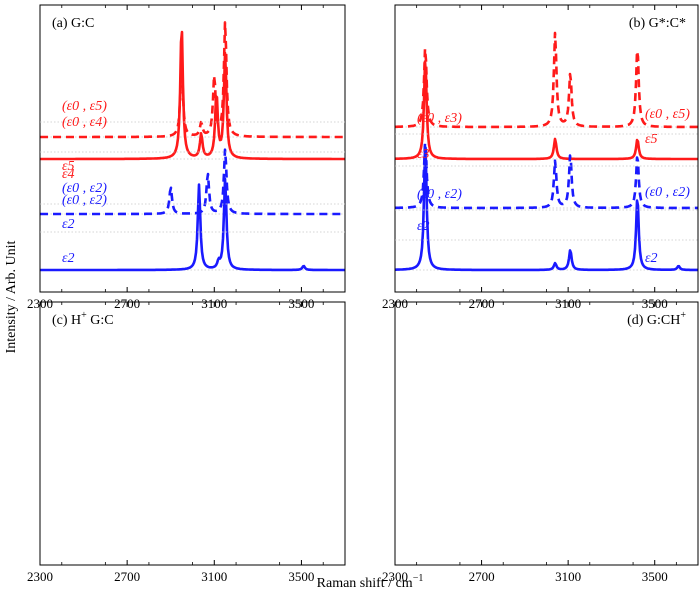  I want to click on series-name-label: ε4, so click(68, 174).